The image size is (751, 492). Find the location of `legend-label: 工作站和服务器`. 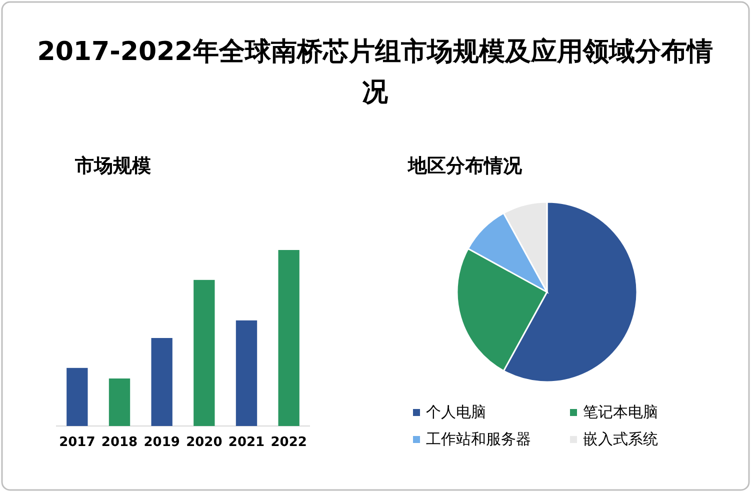

legend-label: 工作站和服务器 is located at coordinates (478, 439).